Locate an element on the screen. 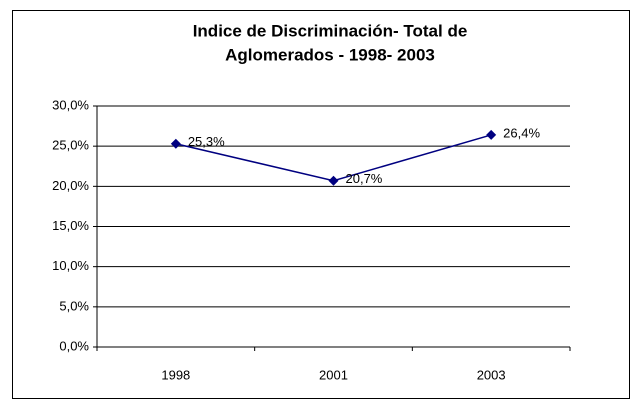  y-tick-label: 0,0% is located at coordinates (74, 345).